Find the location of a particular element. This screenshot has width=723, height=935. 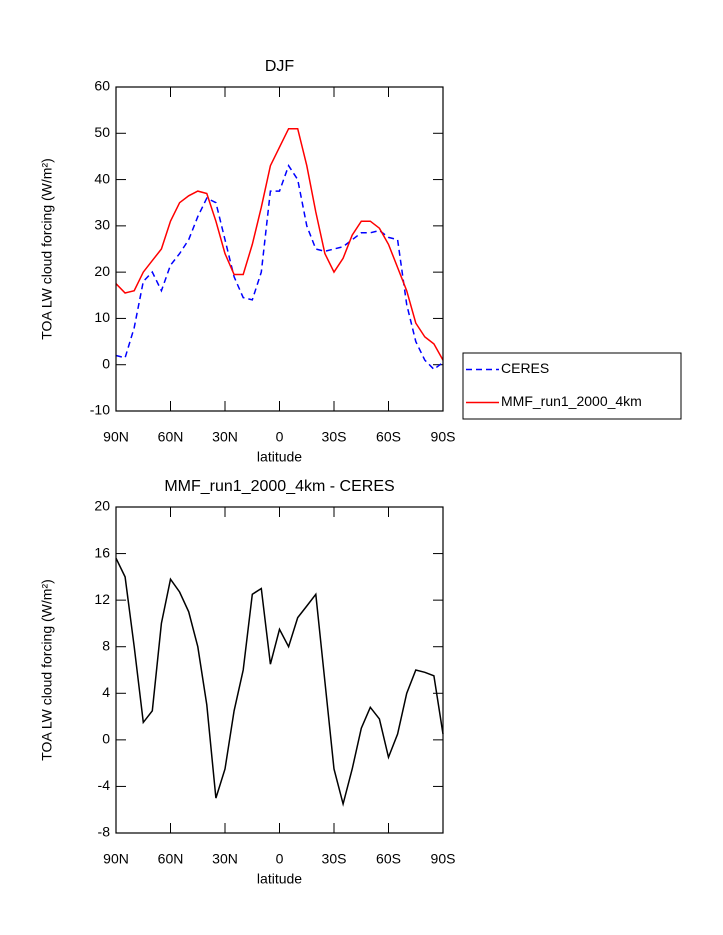

y-tick-label: 40 is located at coordinates (102, 178).